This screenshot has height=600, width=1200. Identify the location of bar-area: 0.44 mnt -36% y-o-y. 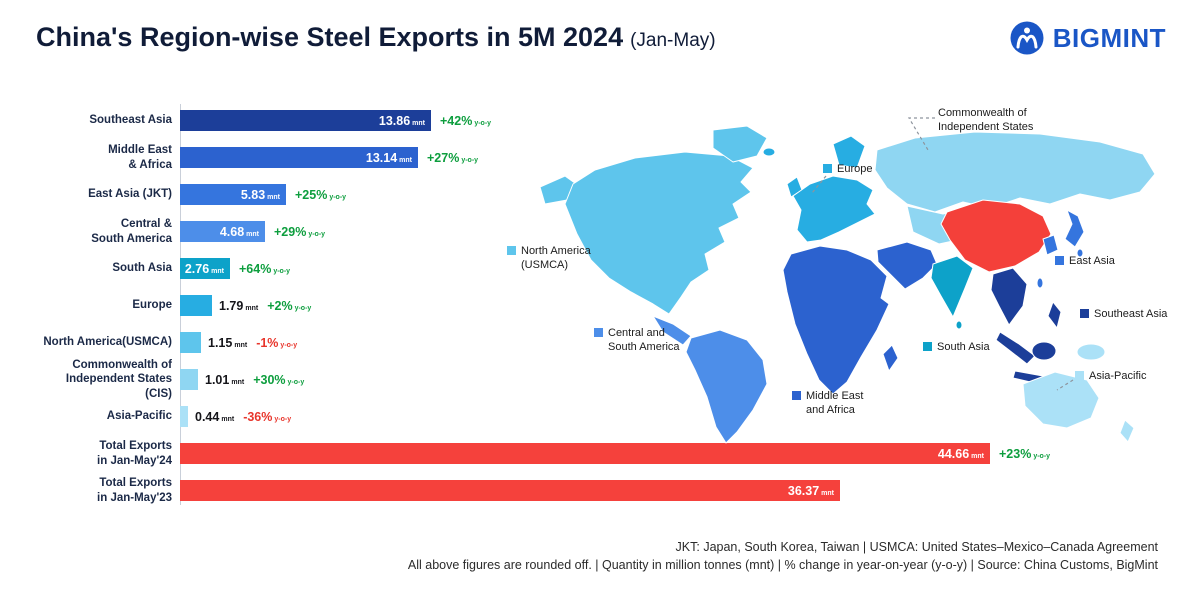
(673, 416).